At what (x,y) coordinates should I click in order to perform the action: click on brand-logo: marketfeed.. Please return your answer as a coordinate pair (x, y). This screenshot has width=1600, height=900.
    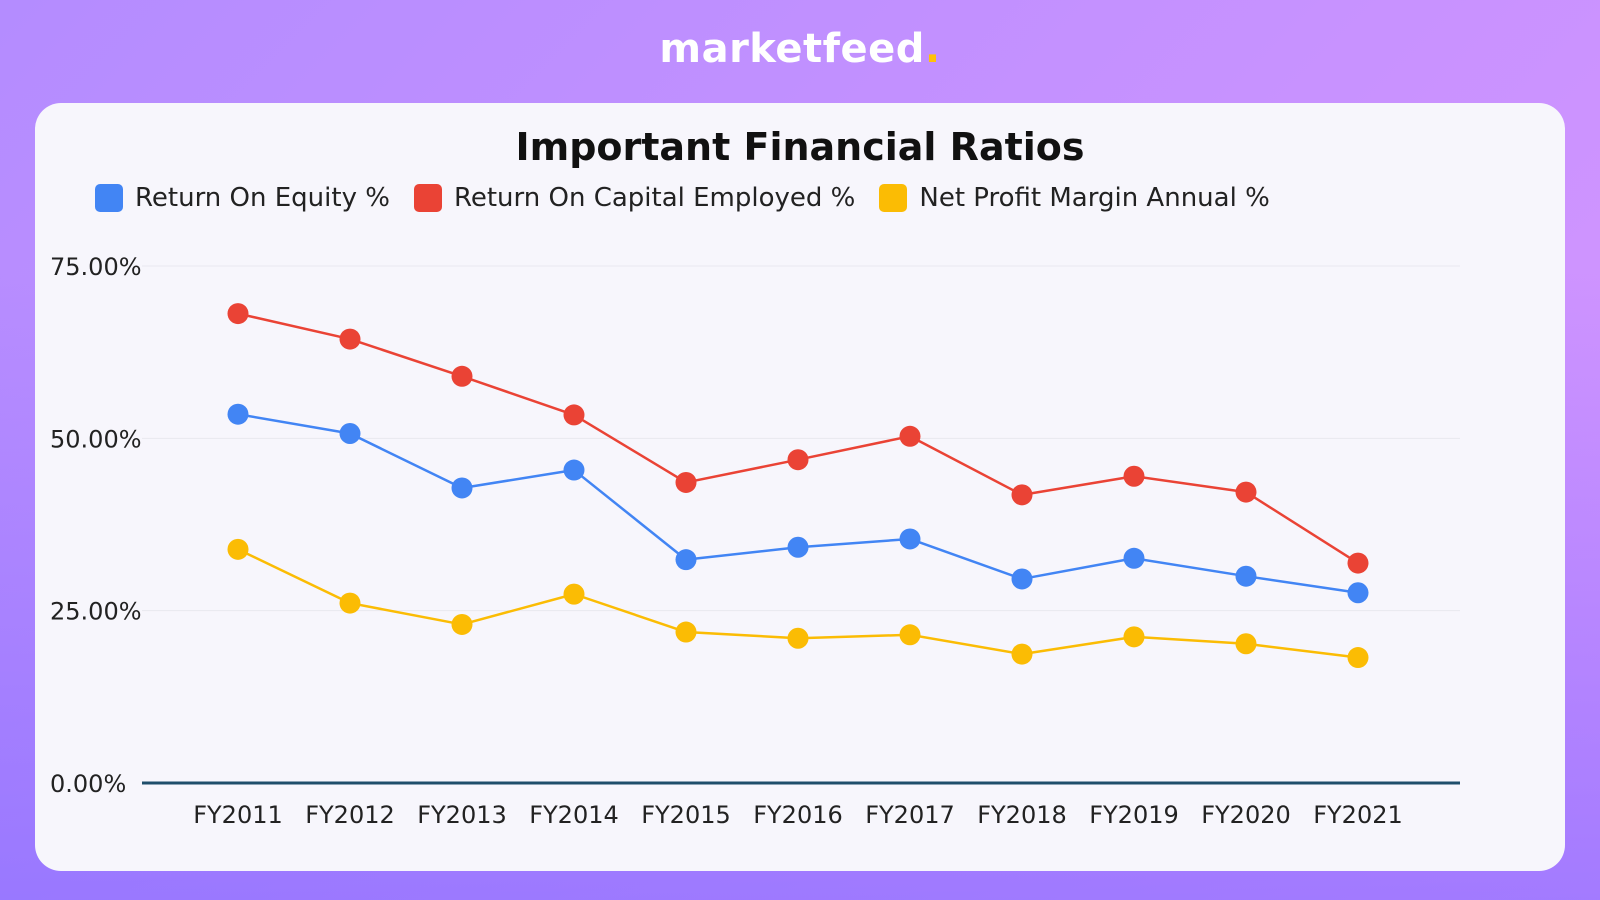
    Looking at the image, I should click on (800, 49).